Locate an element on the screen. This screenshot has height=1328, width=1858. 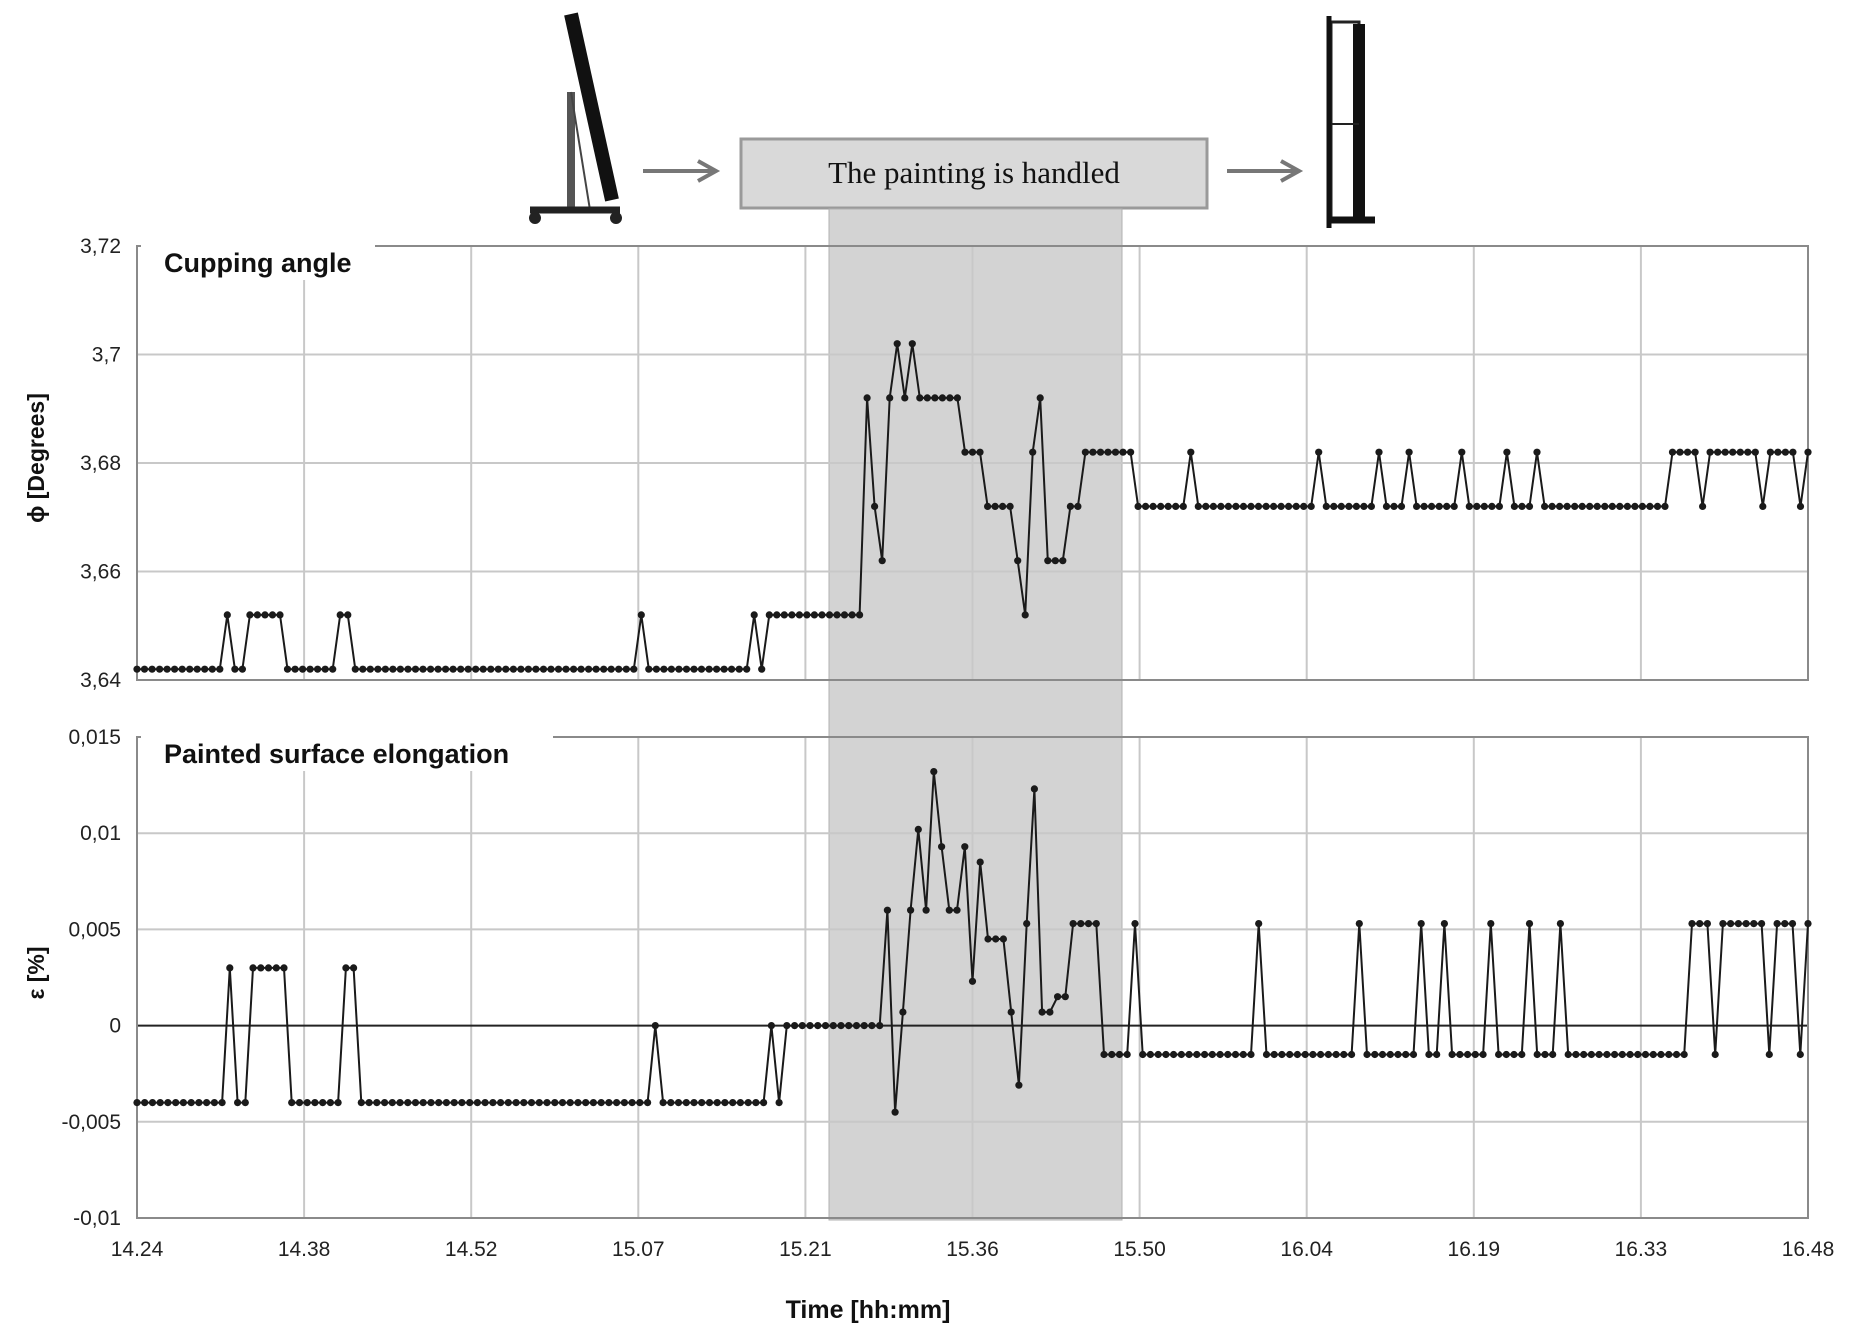
x-tick-label: 15.50 is located at coordinates (1139, 1249).